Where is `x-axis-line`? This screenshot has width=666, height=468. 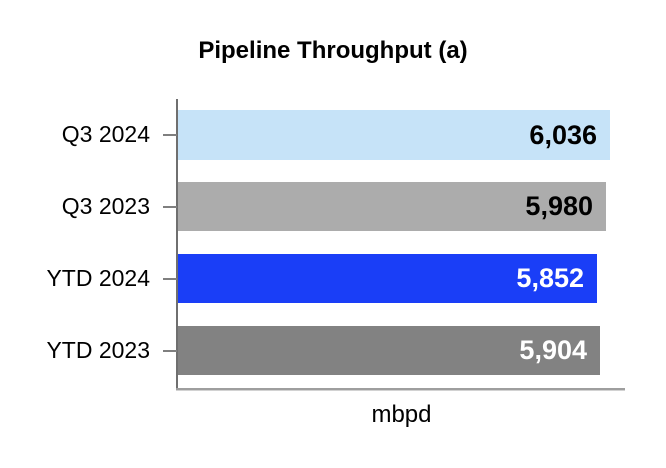 x-axis-line is located at coordinates (400, 389).